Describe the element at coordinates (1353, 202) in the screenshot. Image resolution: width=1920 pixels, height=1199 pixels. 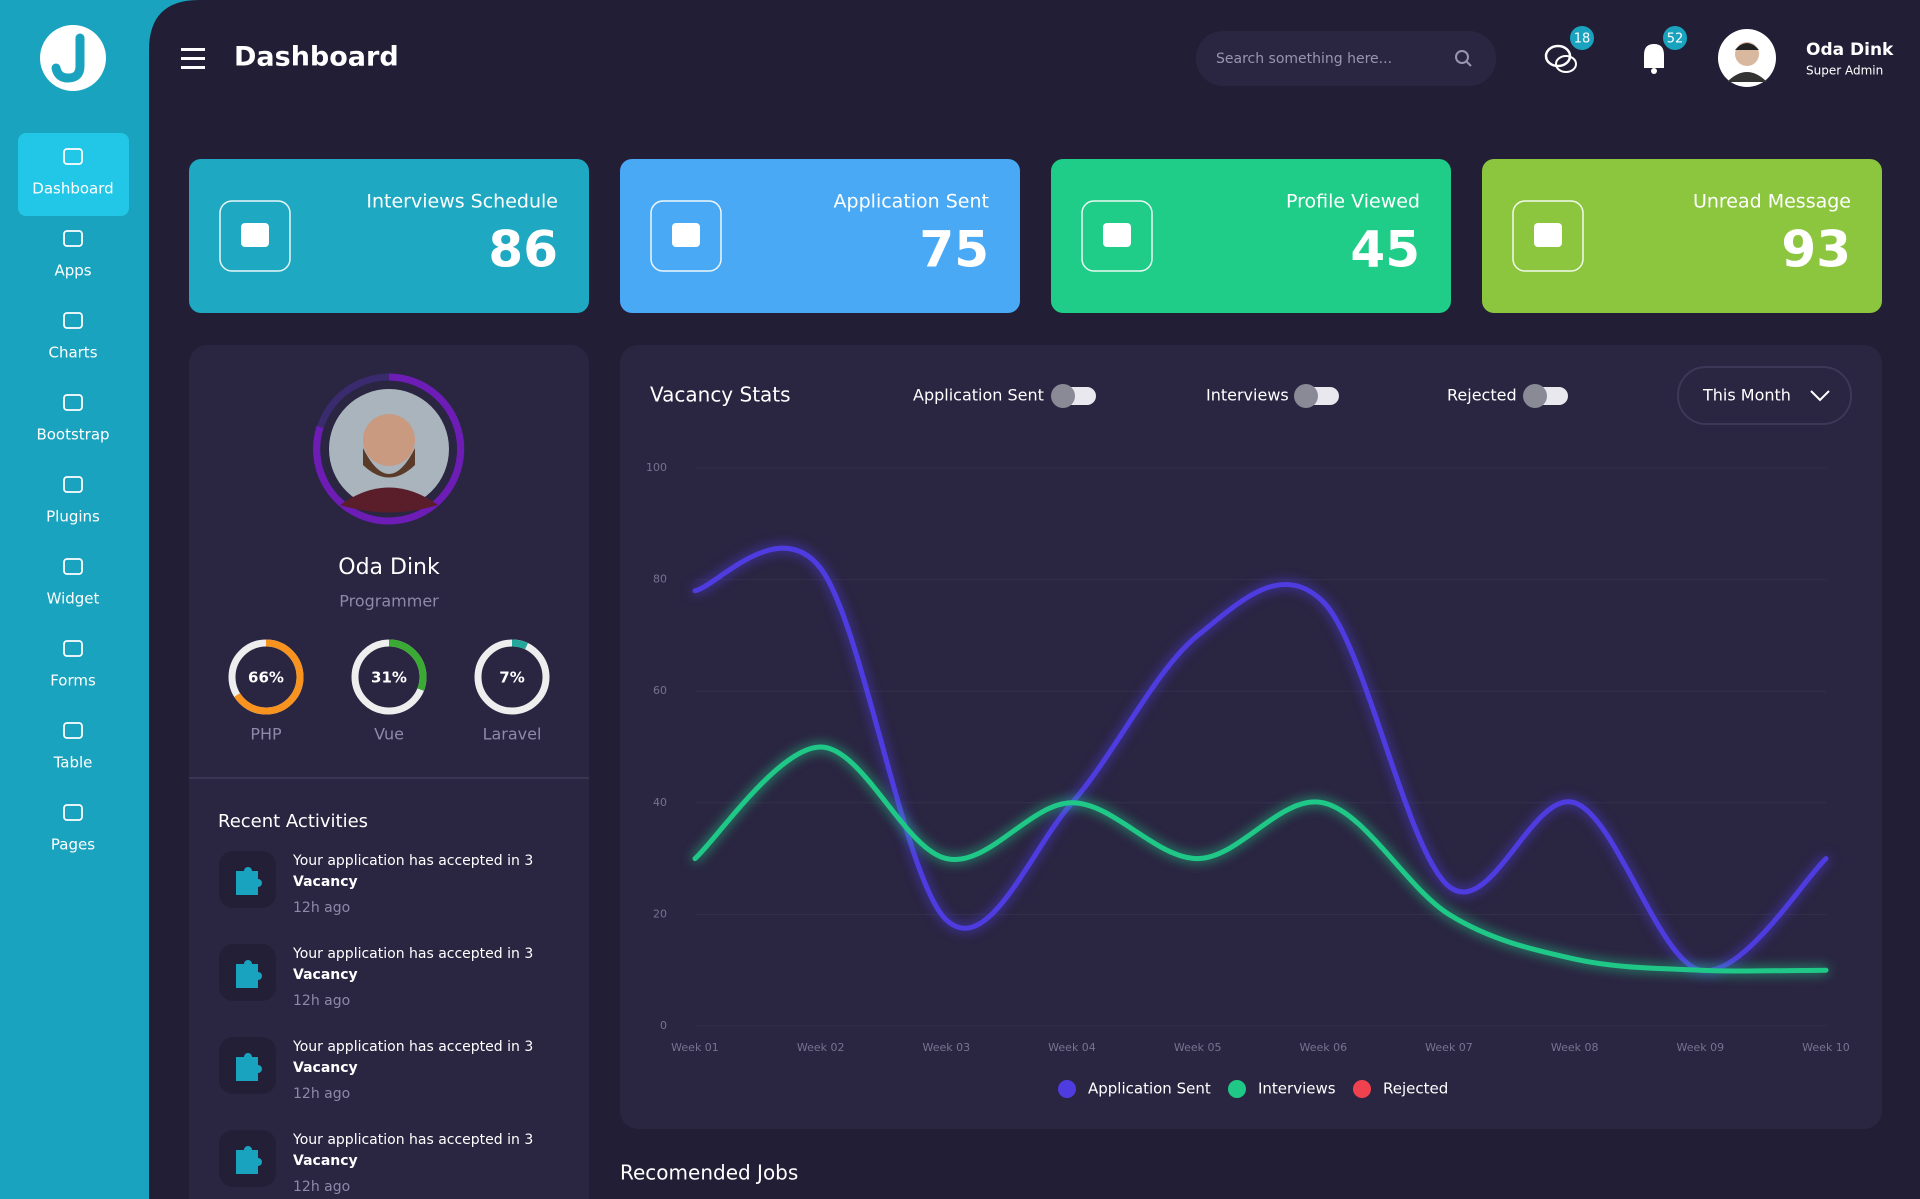
I see `stat-label: Profile Viewed` at that location.